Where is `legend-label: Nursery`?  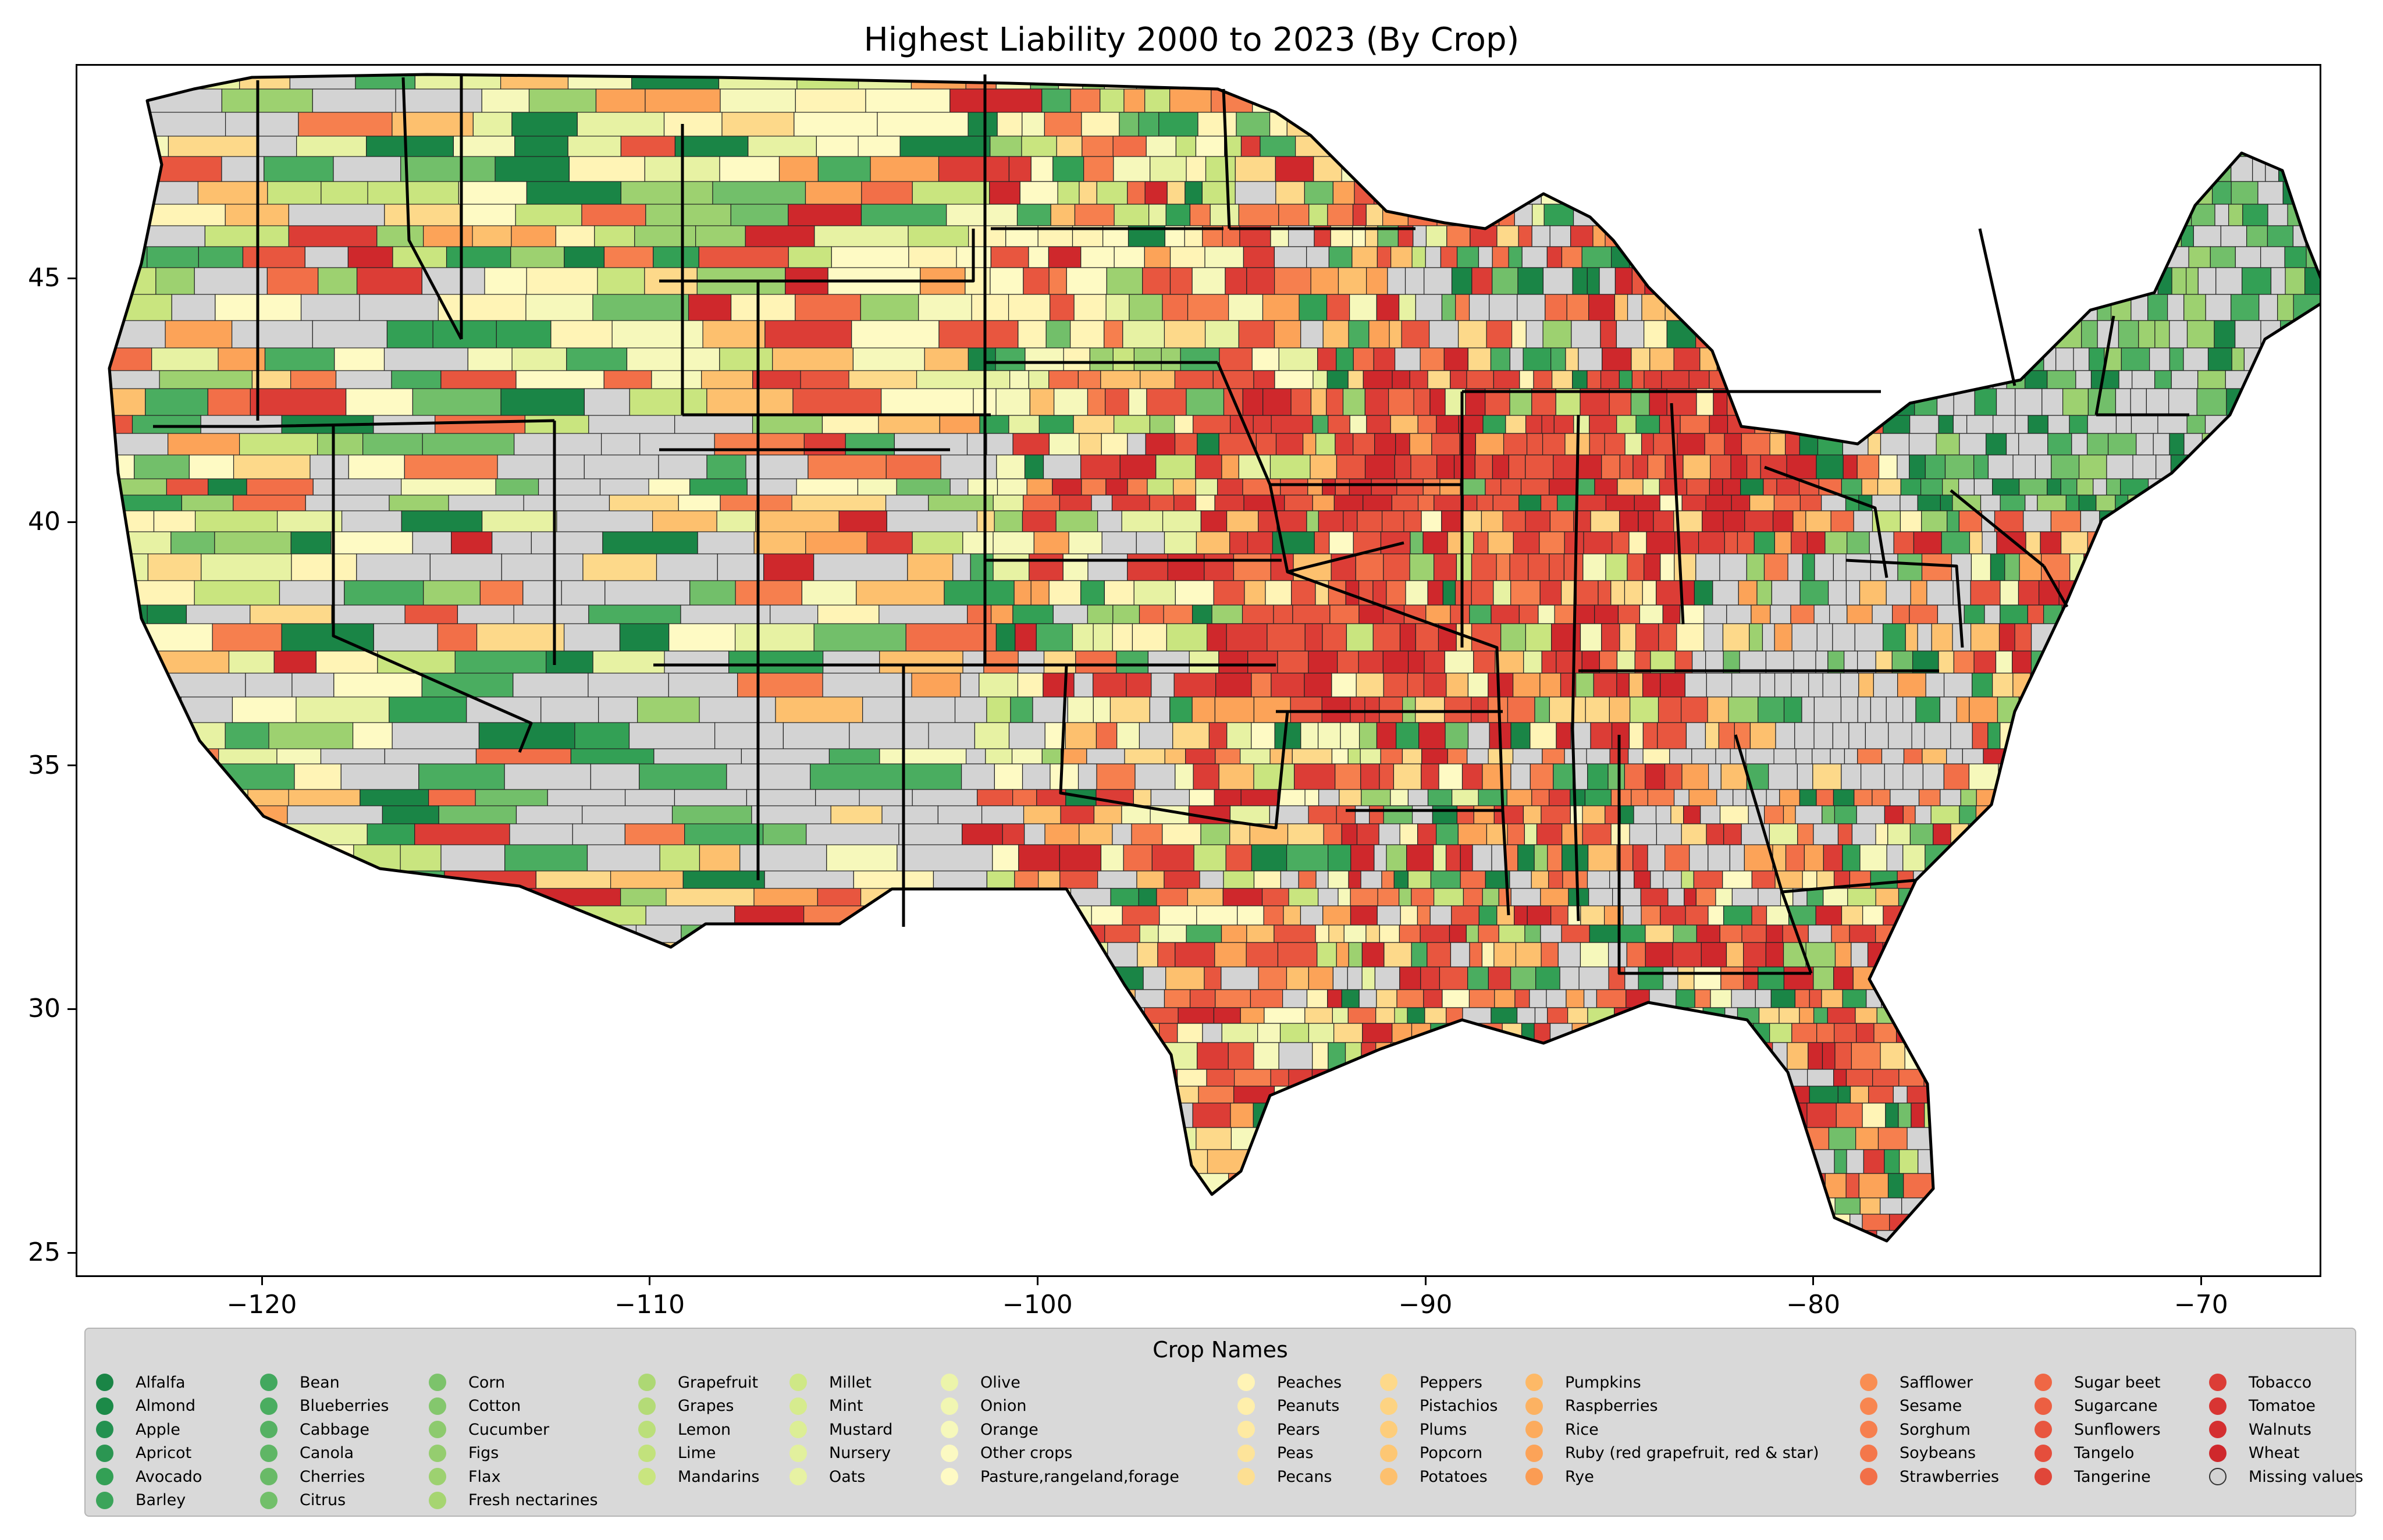
legend-label: Nursery is located at coordinates (860, 1453).